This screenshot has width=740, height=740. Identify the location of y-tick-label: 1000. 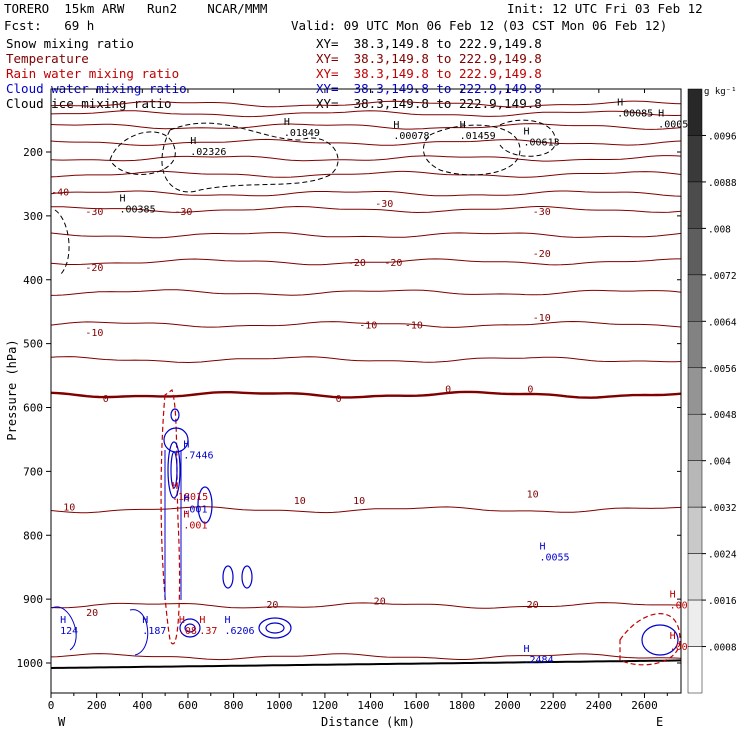
(30, 663).